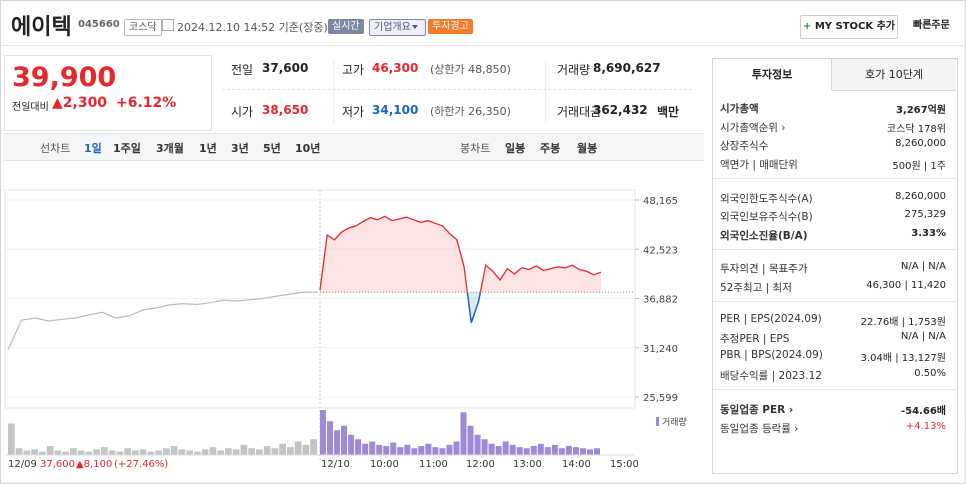 This screenshot has width=966, height=484. What do you see at coordinates (208, 148) in the screenshot?
I see `period-tab: 1년` at bounding box center [208, 148].